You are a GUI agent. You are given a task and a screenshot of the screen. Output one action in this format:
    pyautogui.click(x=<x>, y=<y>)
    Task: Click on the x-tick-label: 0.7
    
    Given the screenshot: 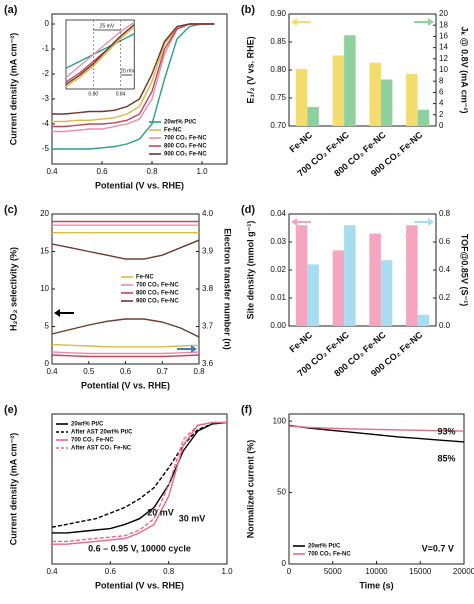 What is the action you would take?
    pyautogui.click(x=163, y=371)
    